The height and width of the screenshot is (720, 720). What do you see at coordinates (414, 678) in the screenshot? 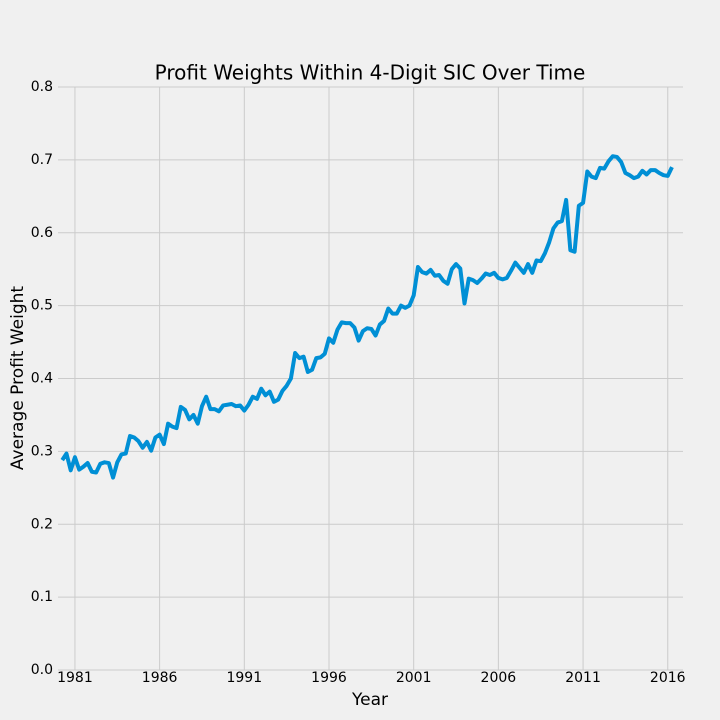
I see `x-tick-label: 2001` at bounding box center [414, 678].